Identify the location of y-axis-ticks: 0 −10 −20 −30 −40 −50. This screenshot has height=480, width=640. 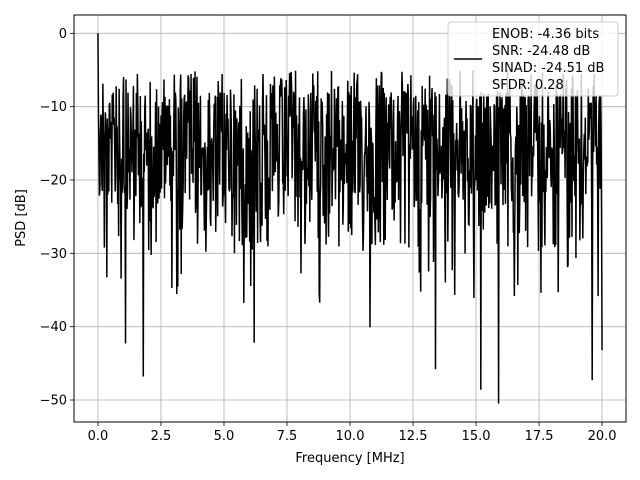
(57, 218).